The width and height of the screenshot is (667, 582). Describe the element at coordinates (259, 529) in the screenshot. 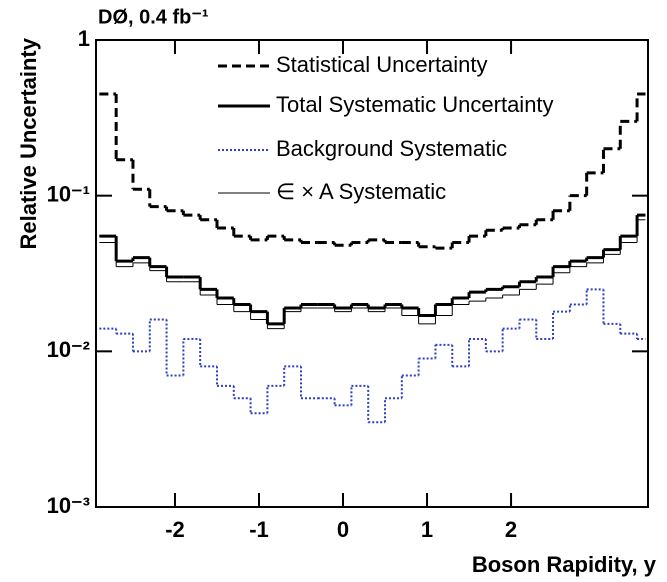

I see `x-tick-label: -1` at that location.